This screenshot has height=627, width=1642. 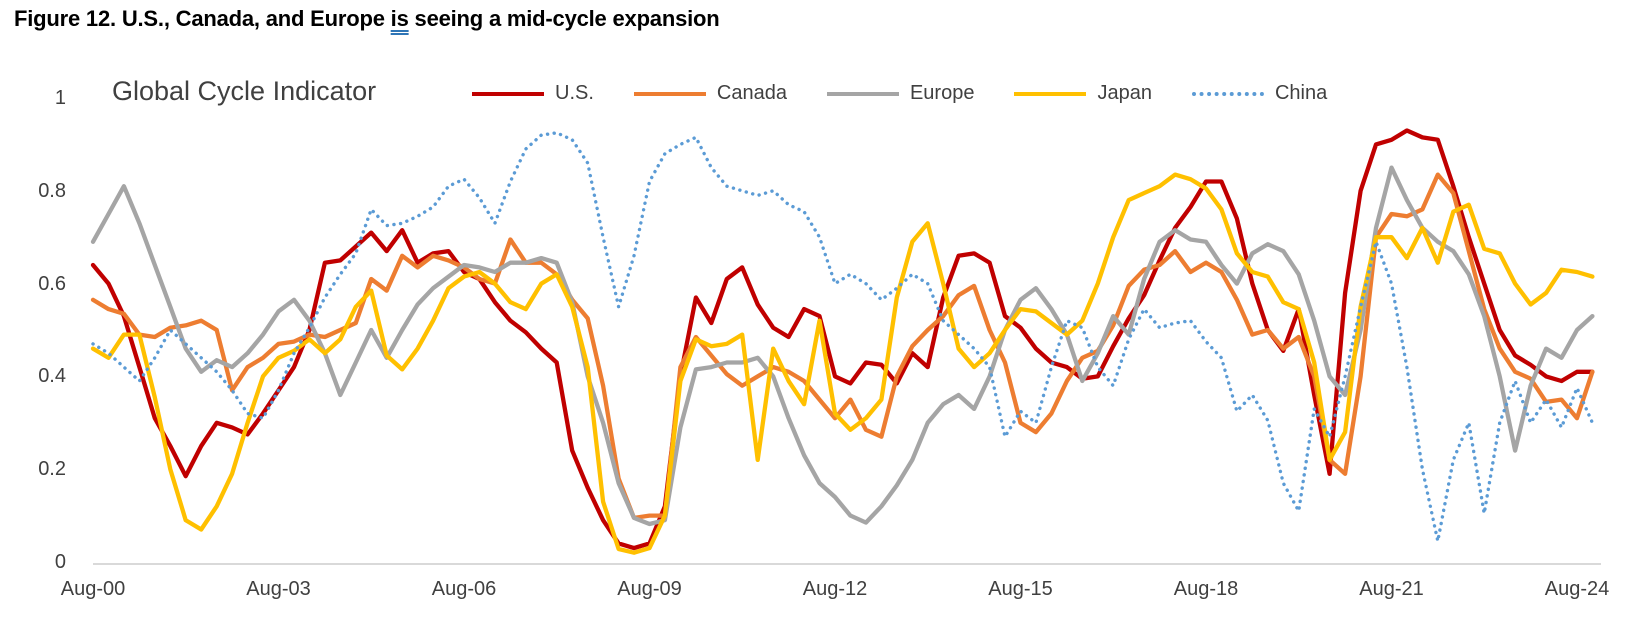 I want to click on legend-swatch-us, so click(x=508, y=93).